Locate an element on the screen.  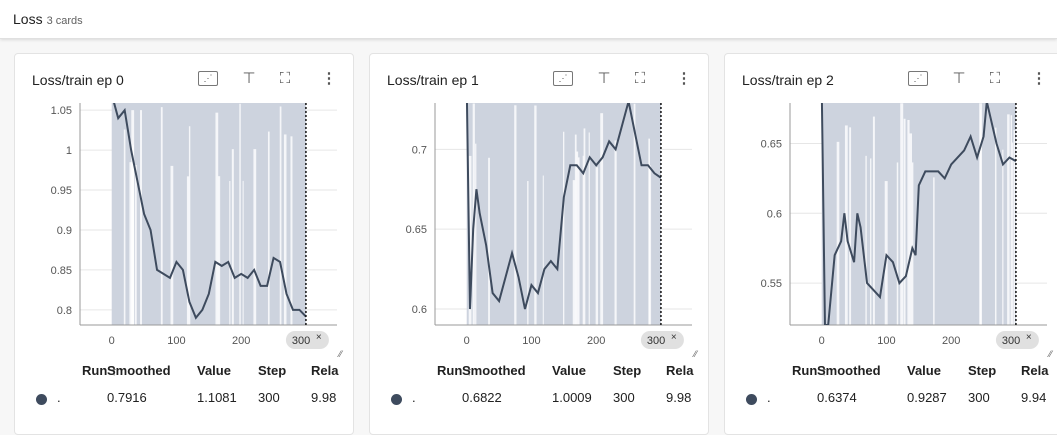
raw-value: 1.1081 is located at coordinates (217, 397).